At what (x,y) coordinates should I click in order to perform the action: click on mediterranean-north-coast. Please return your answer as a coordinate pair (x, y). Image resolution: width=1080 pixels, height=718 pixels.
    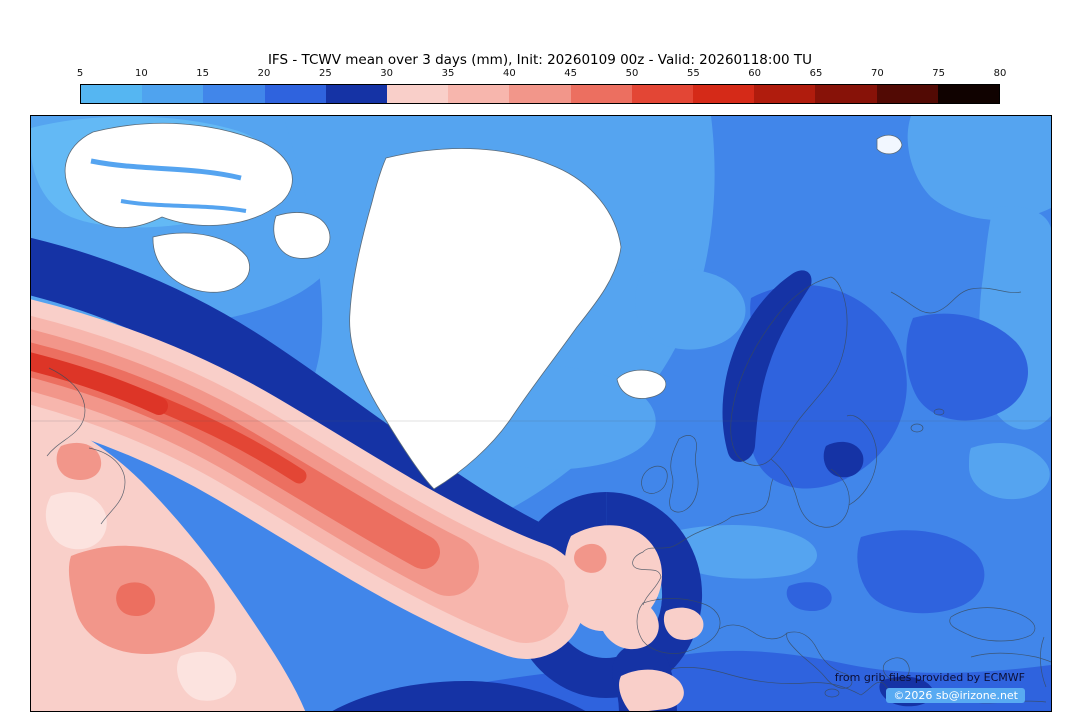
    Looking at the image, I should click on (753, 632).